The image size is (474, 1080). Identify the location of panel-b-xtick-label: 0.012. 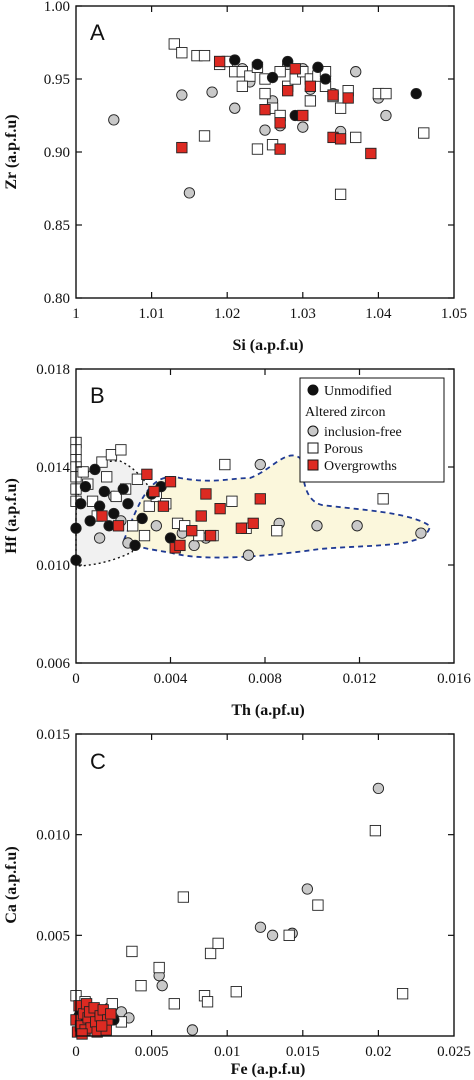
(360, 679).